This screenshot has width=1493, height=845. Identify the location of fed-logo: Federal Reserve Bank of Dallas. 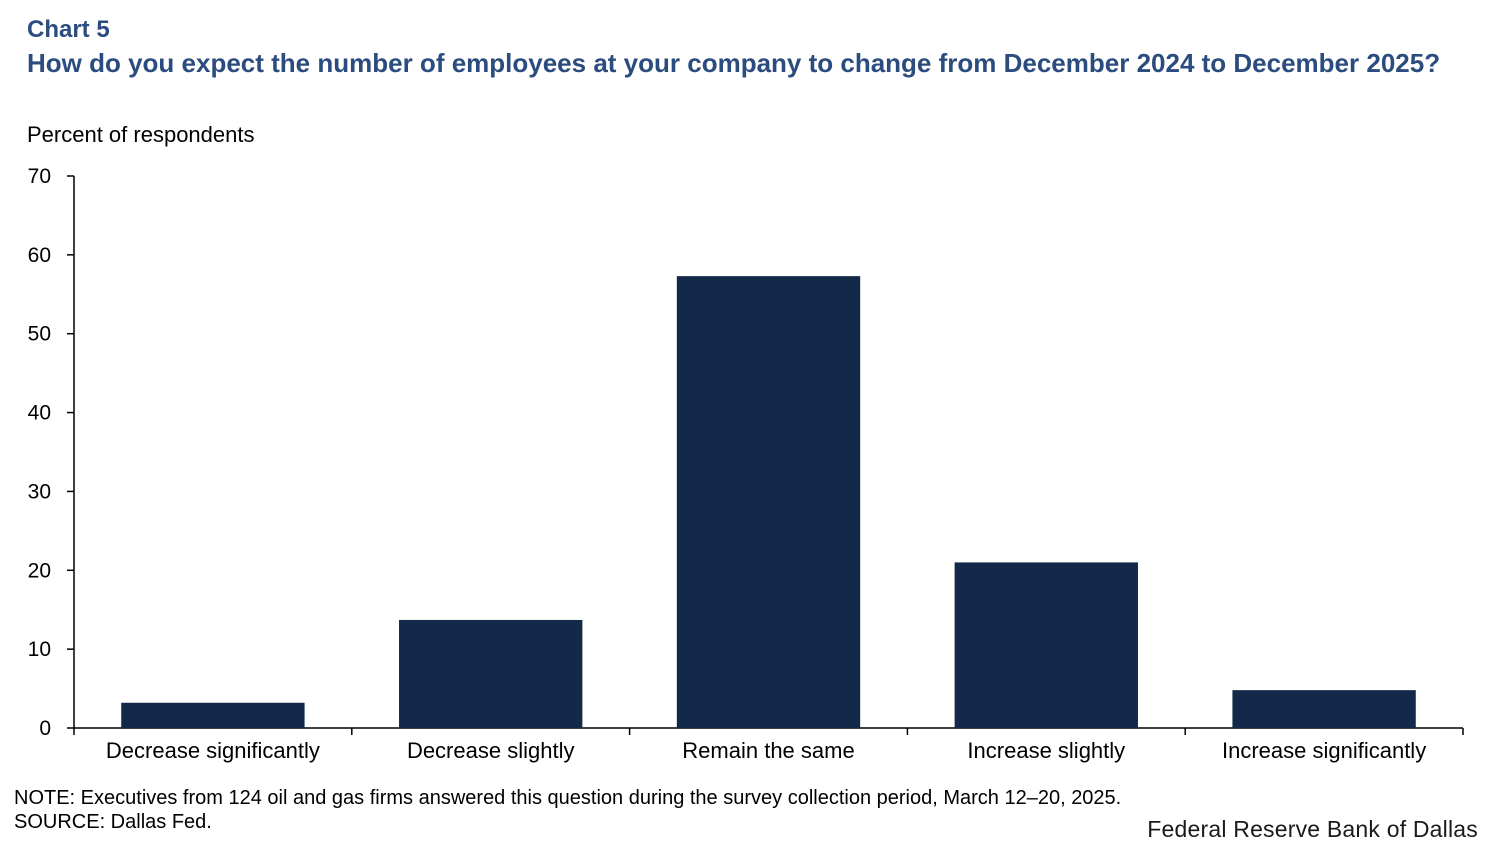
(1312, 829).